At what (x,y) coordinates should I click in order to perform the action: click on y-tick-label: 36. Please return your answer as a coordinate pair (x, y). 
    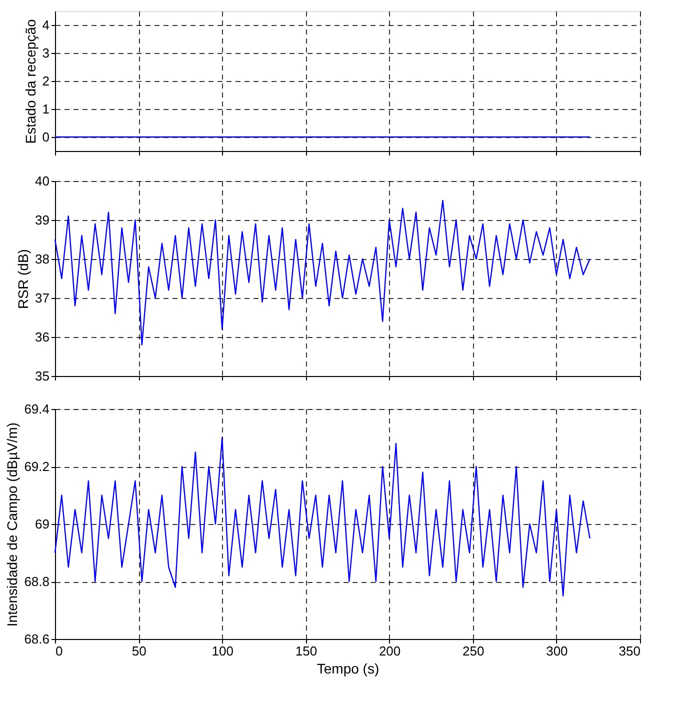
    Looking at the image, I should click on (42, 337).